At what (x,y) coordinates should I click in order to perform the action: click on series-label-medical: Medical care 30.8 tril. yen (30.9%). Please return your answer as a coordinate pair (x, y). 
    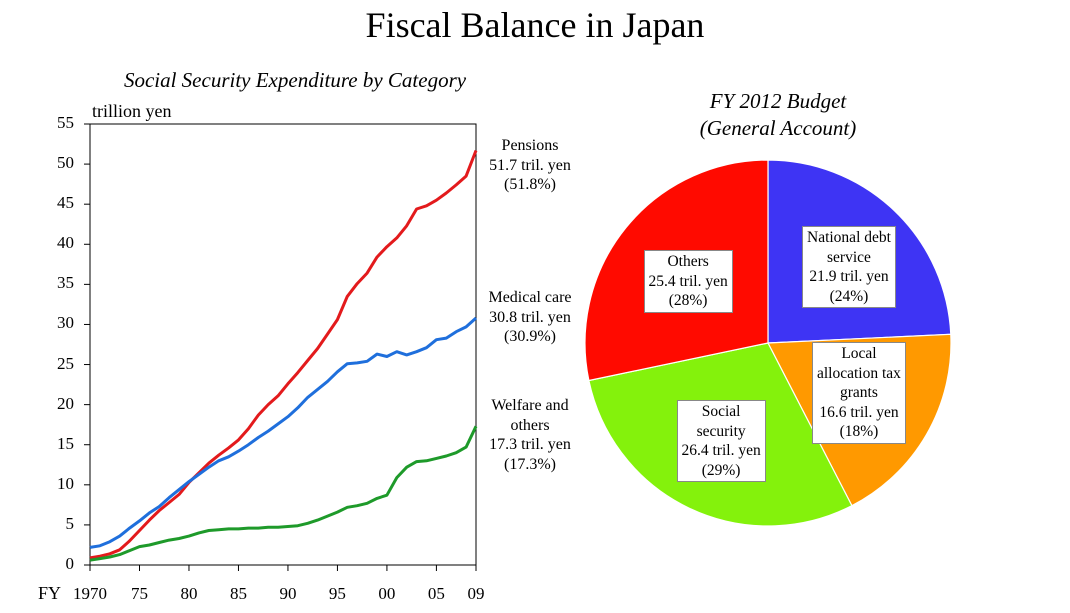
    Looking at the image, I should click on (530, 317).